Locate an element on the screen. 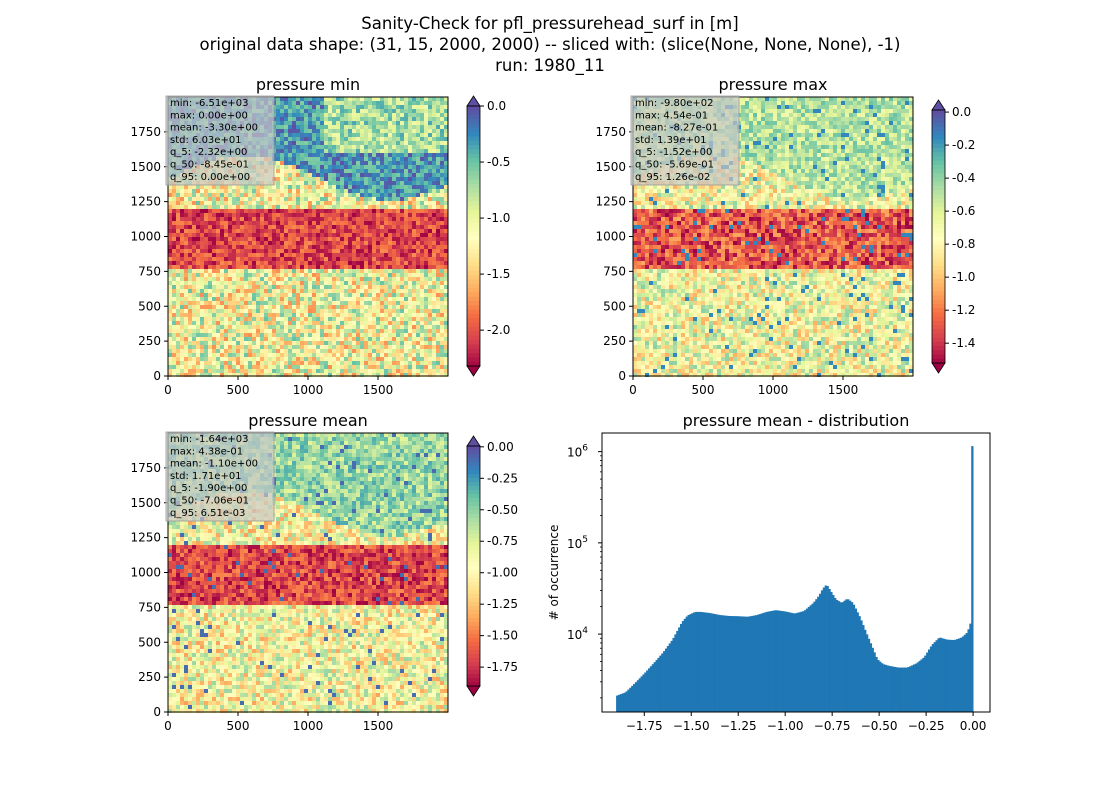 Image resolution: width=1100 pixels, height=800 pixels. stats-line: mean: -8.27e-01 is located at coordinates (676, 128).